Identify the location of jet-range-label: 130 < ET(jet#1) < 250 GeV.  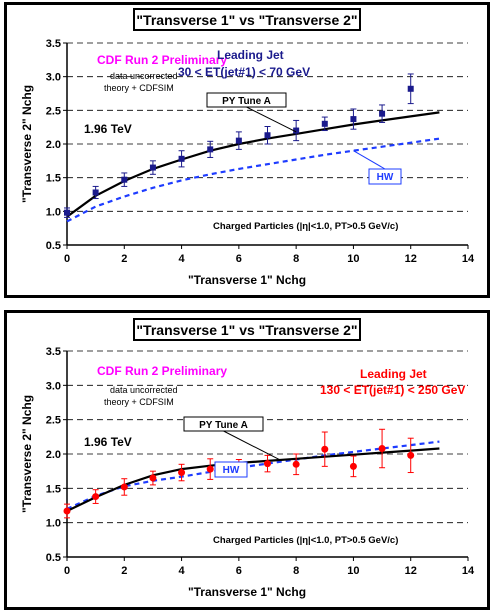
(392, 390).